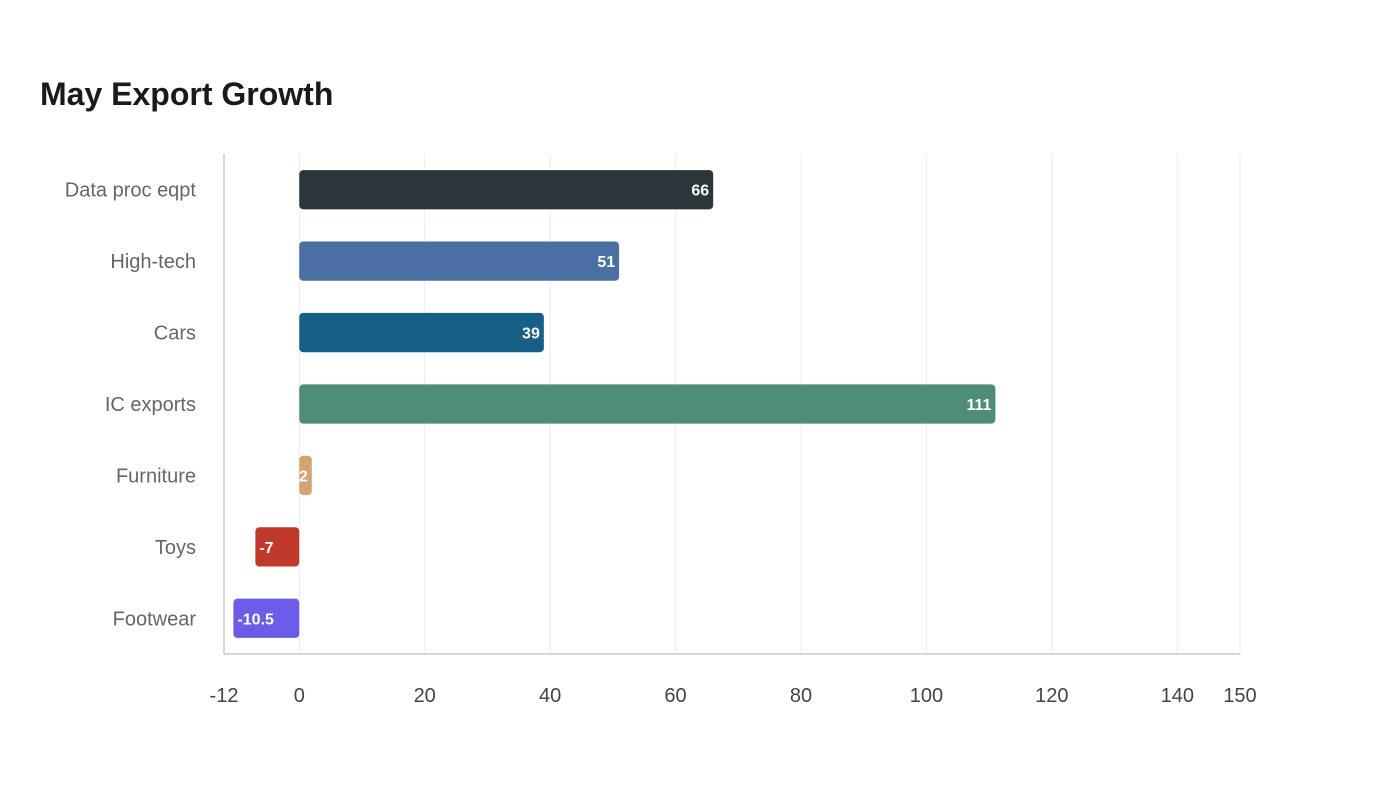 The height and width of the screenshot is (800, 1400). Describe the element at coordinates (801, 696) in the screenshot. I see `x-tick-label: 80` at that location.